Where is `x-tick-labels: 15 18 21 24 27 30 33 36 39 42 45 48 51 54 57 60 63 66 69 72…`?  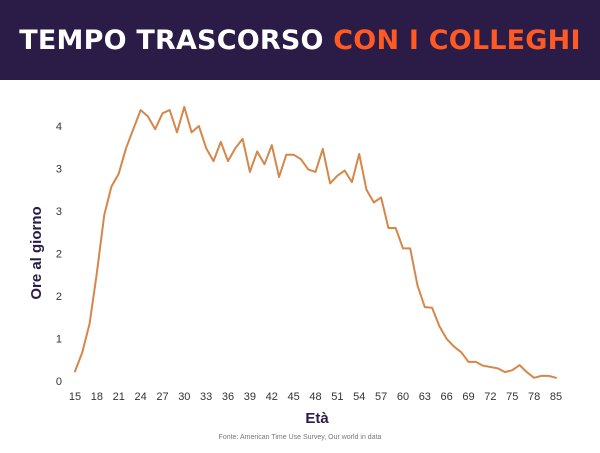 x-tick-labels: 15 18 21 24 27 30 33 36 39 42 45 48 51 54 57 60 63 66 69 72… is located at coordinates (315, 397).